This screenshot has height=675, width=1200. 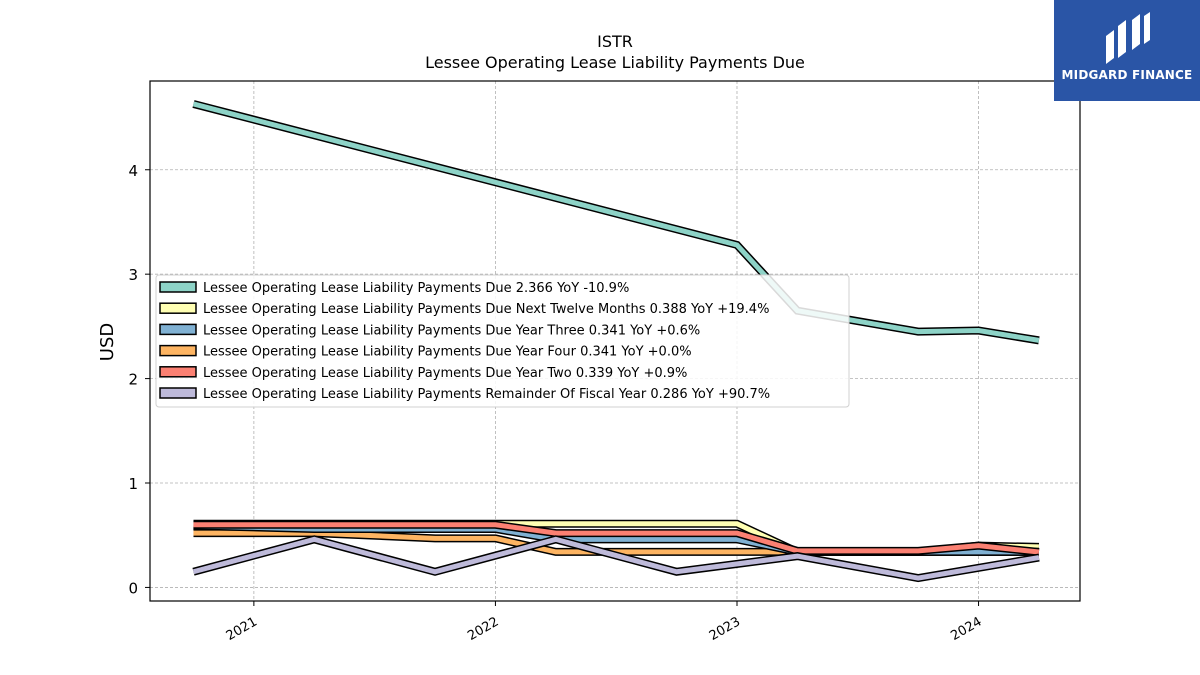 What do you see at coordinates (483, 629) in the screenshot?
I see `x-tick-label: 2022` at bounding box center [483, 629].